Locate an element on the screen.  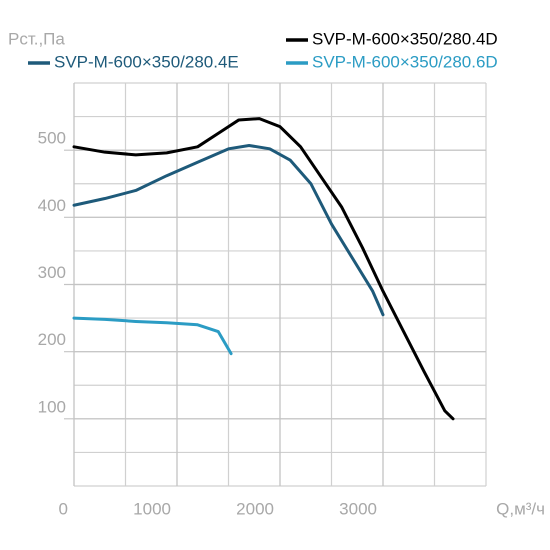
legend-label: SVP-M-600×350/280.4D is located at coordinates (405, 38).